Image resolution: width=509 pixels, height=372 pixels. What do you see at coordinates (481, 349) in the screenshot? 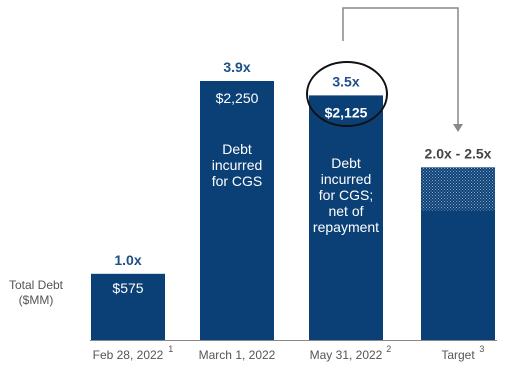
I see `footnote-3: 3` at bounding box center [481, 349].